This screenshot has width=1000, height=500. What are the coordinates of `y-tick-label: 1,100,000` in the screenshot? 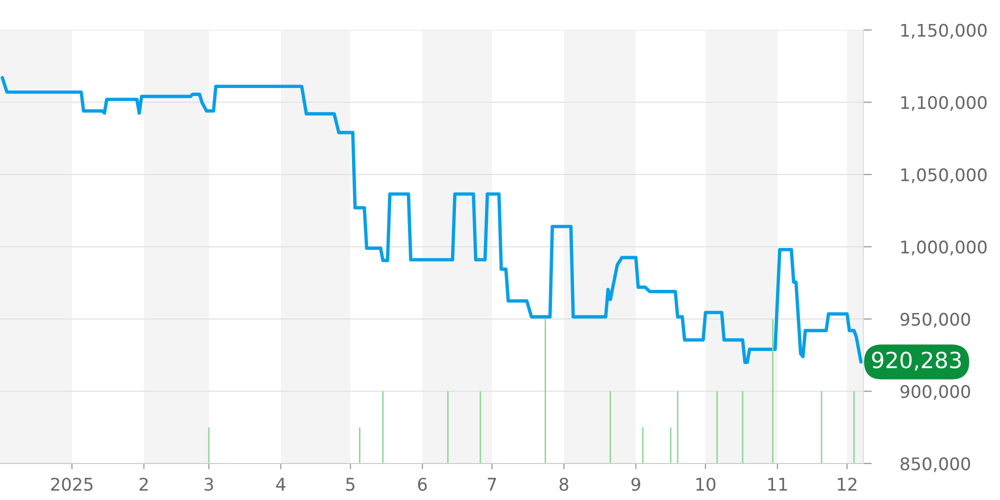 It's located at (944, 103).